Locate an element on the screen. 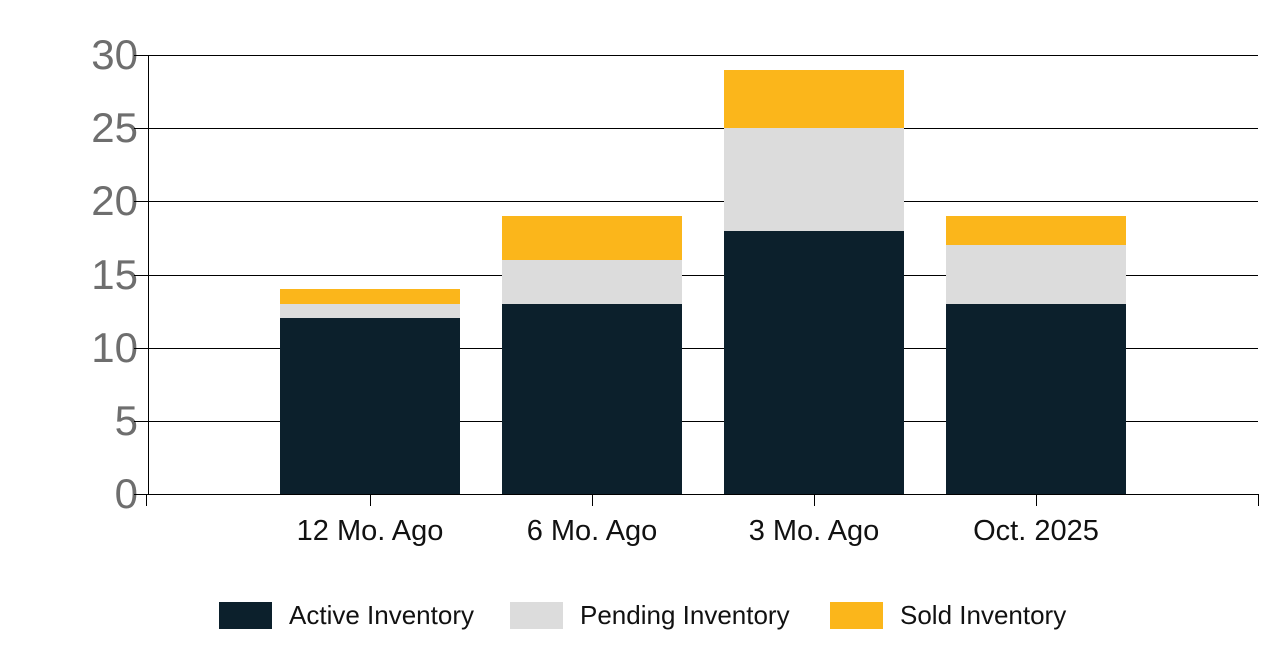 The image size is (1261, 663). bar-12-mo-ago is located at coordinates (370, 391).